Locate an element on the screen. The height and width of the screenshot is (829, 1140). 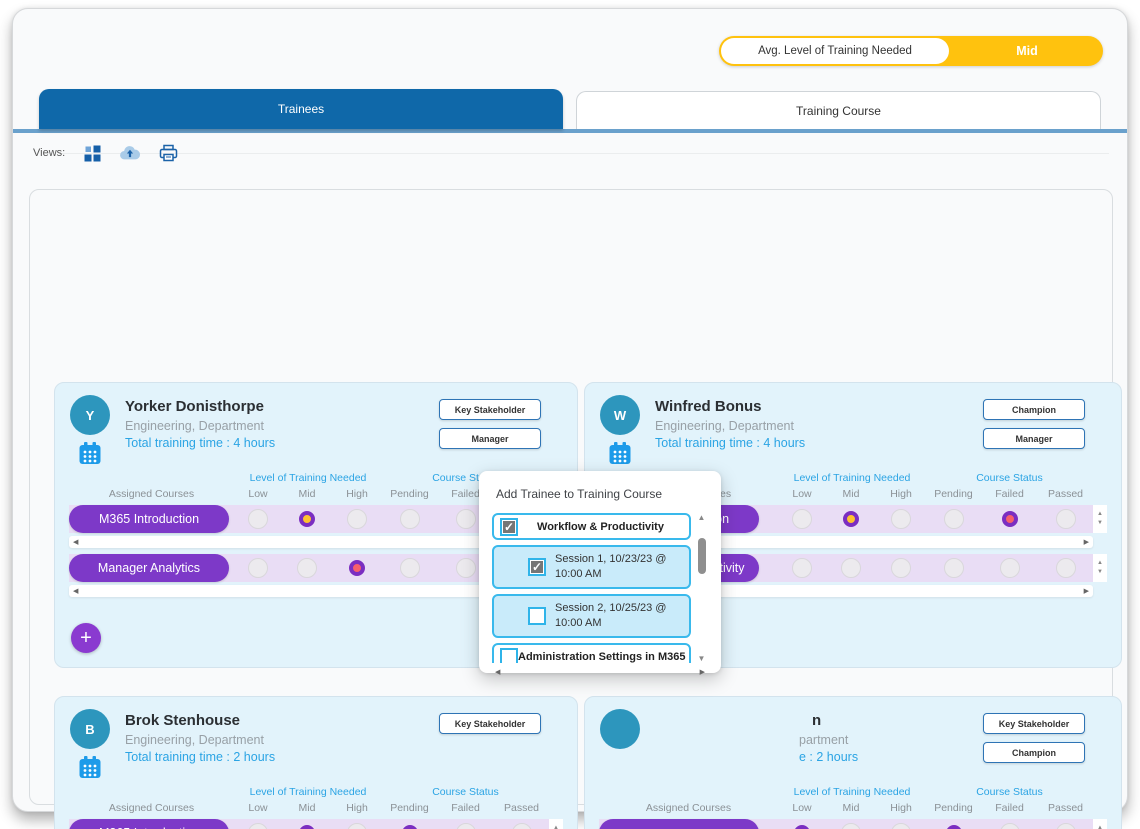
tab-trainees: Trainees is located at coordinates (301, 109).